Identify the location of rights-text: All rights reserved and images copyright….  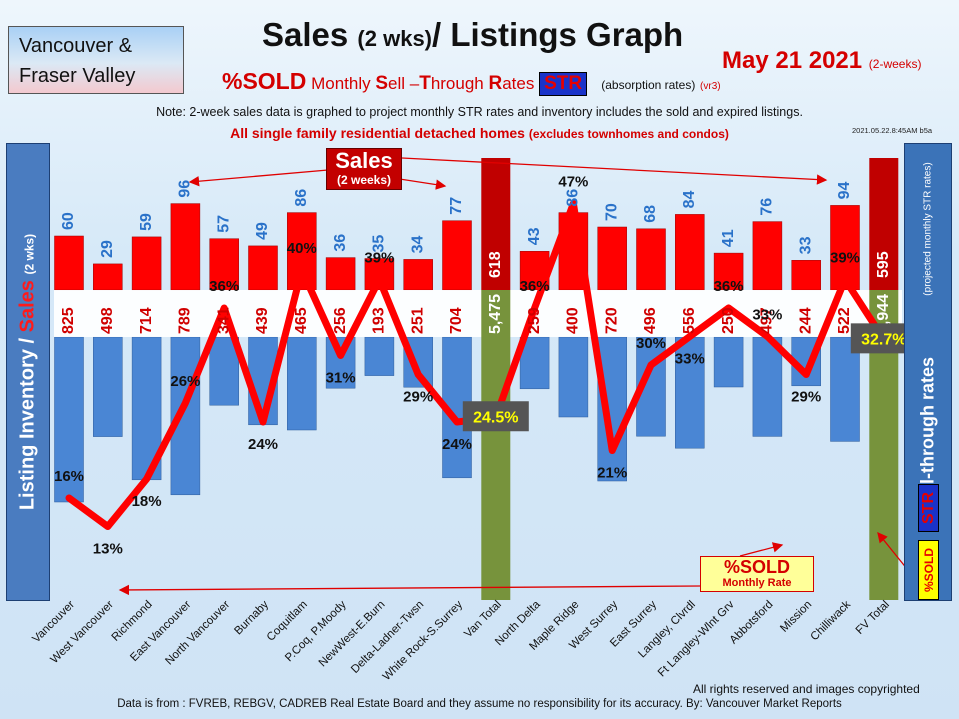
(806, 689).